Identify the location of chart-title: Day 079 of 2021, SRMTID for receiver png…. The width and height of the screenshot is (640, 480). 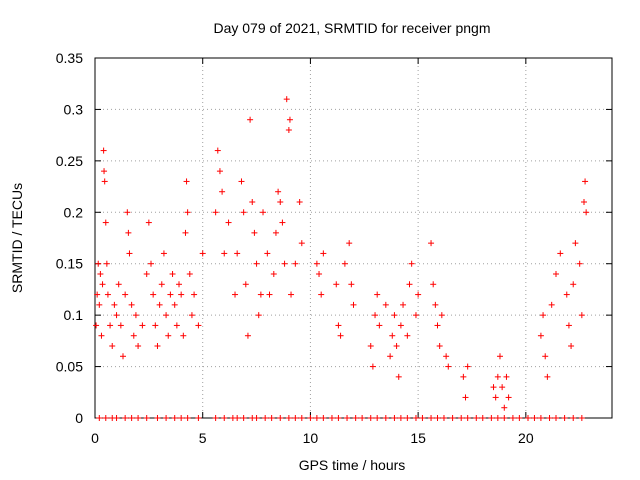
(351, 28).